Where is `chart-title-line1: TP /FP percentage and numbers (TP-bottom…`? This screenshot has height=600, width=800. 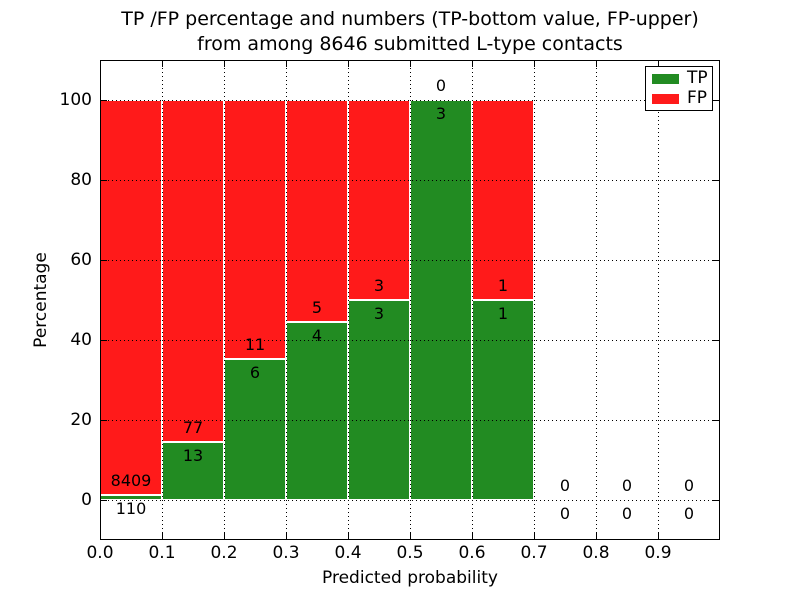
chart-title-line1: TP /FP percentage and numbers (TP-bottom… is located at coordinates (410, 19).